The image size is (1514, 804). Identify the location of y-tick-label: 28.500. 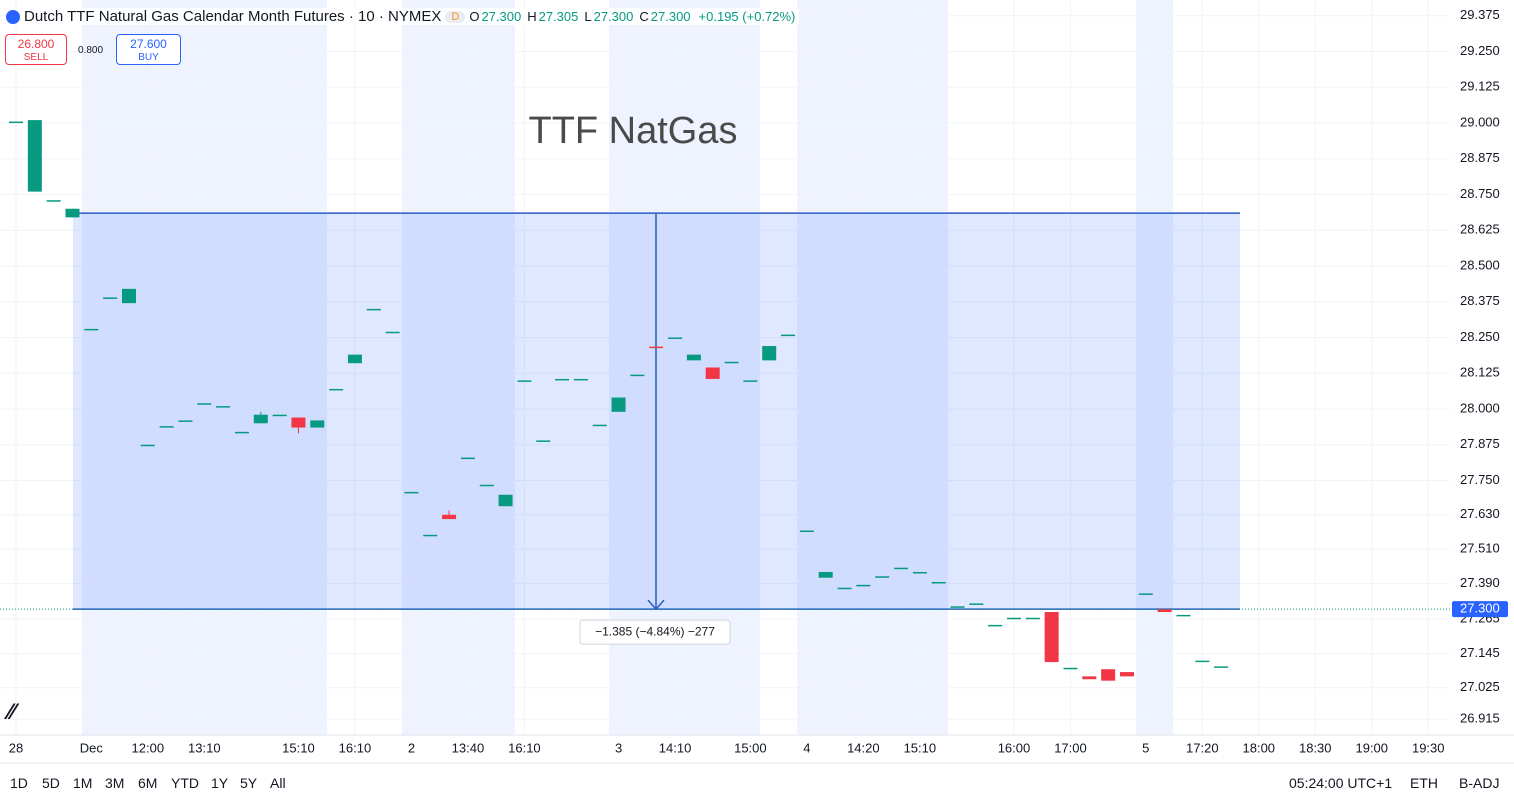
(1480, 264).